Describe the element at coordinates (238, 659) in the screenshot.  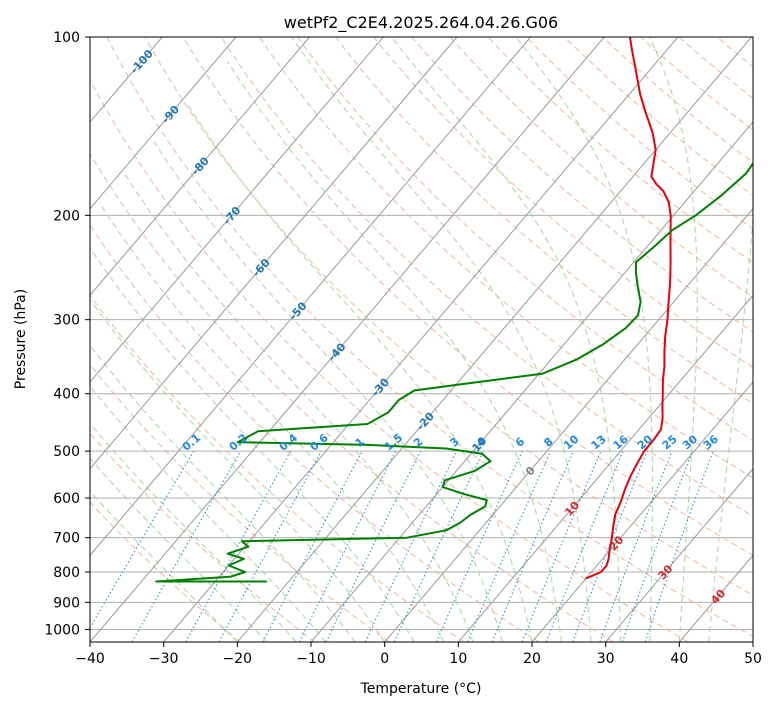
I see `x-tick-label: −20` at that location.